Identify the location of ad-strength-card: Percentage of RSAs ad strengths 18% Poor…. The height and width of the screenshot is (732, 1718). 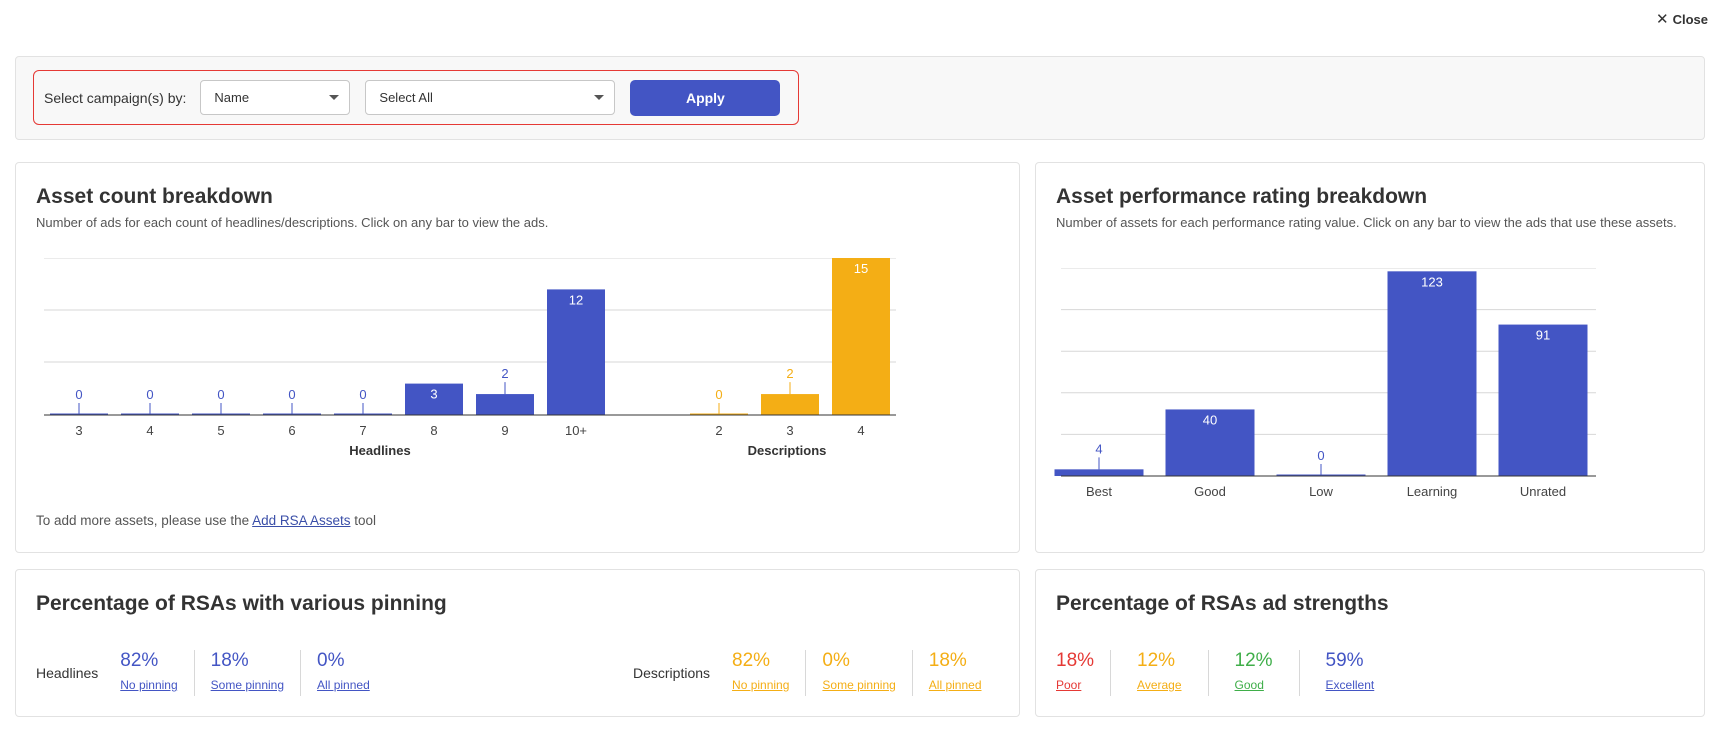
(1370, 643).